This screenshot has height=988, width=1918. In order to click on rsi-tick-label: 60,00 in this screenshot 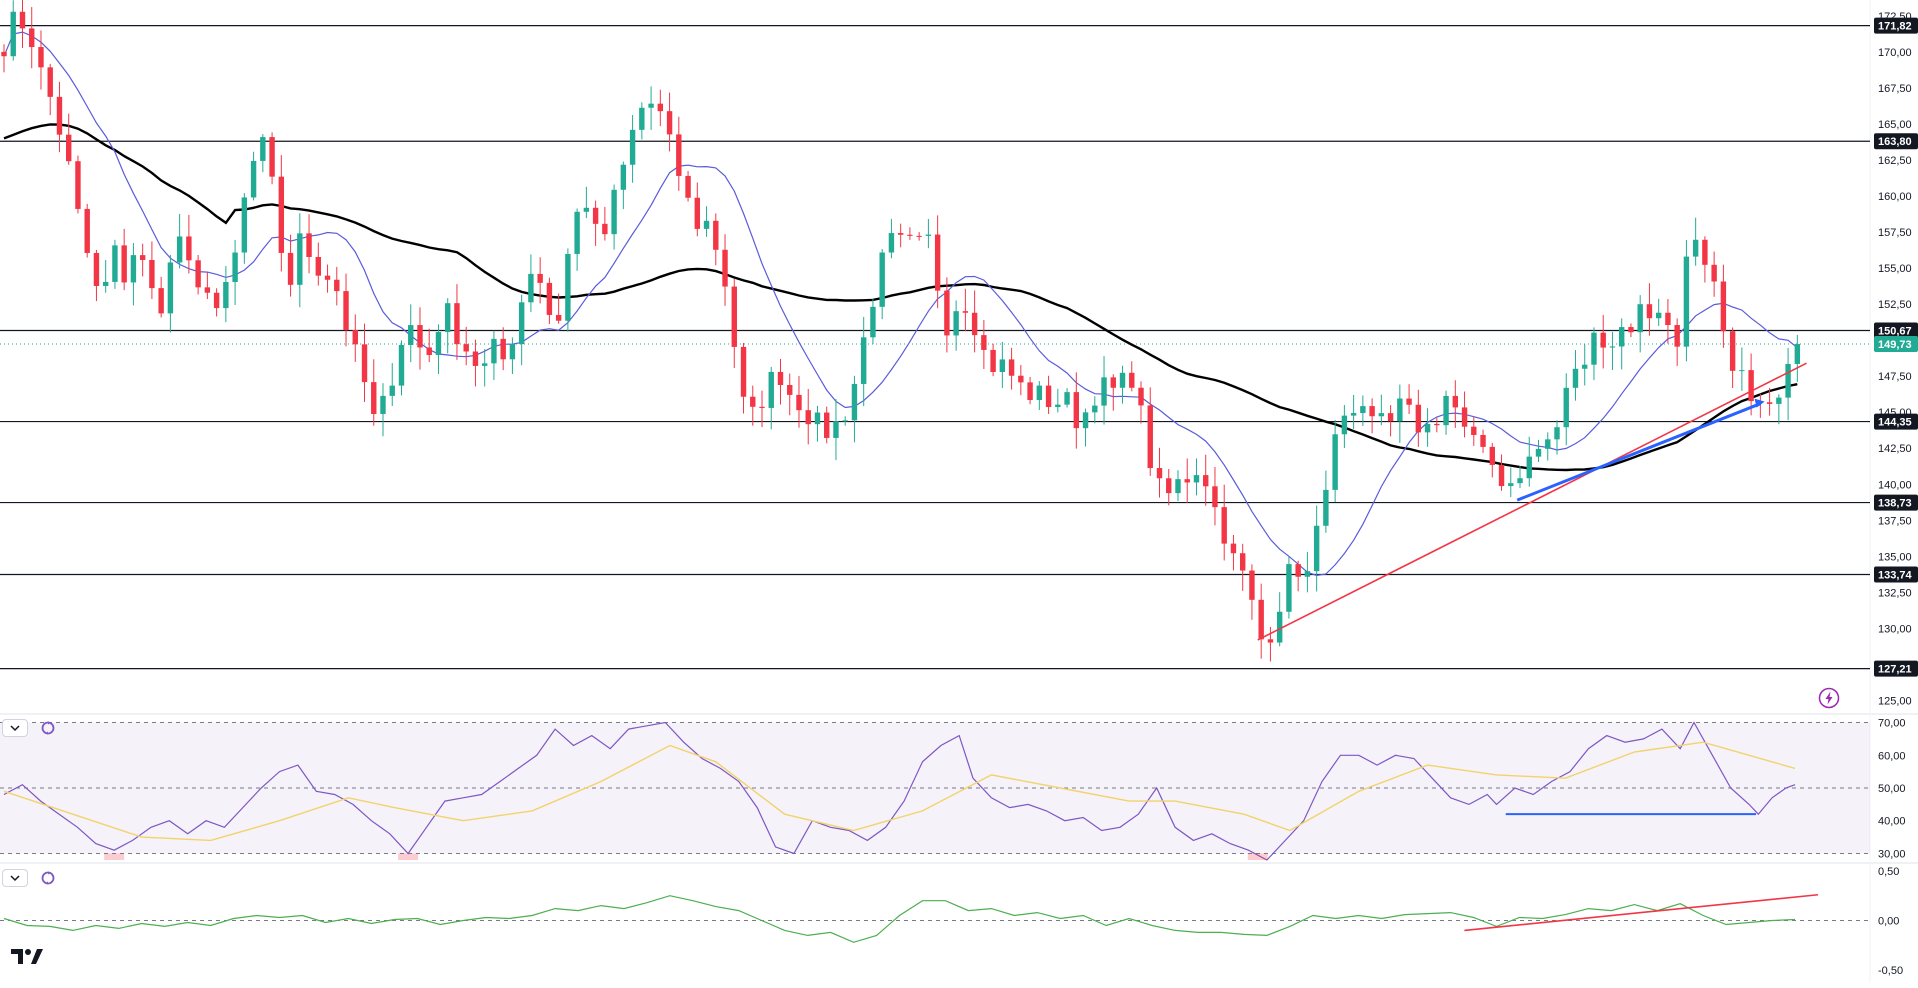, I will do `click(1892, 756)`.